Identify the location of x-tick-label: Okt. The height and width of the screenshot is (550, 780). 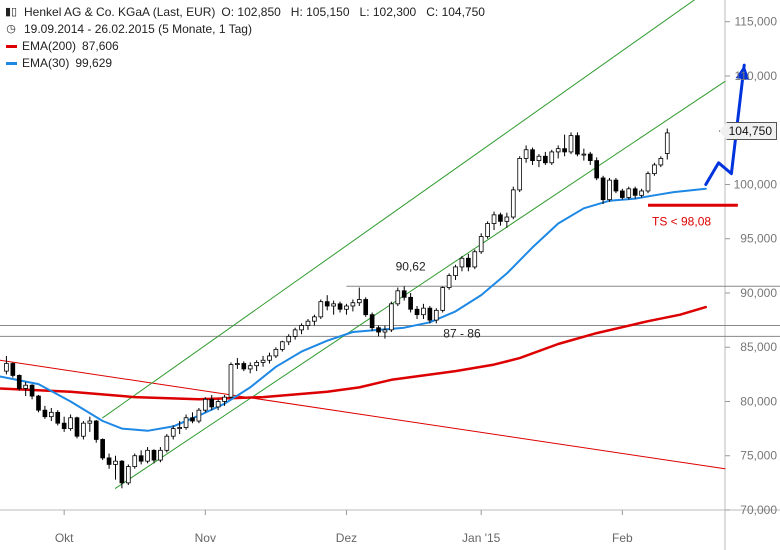
(64, 538).